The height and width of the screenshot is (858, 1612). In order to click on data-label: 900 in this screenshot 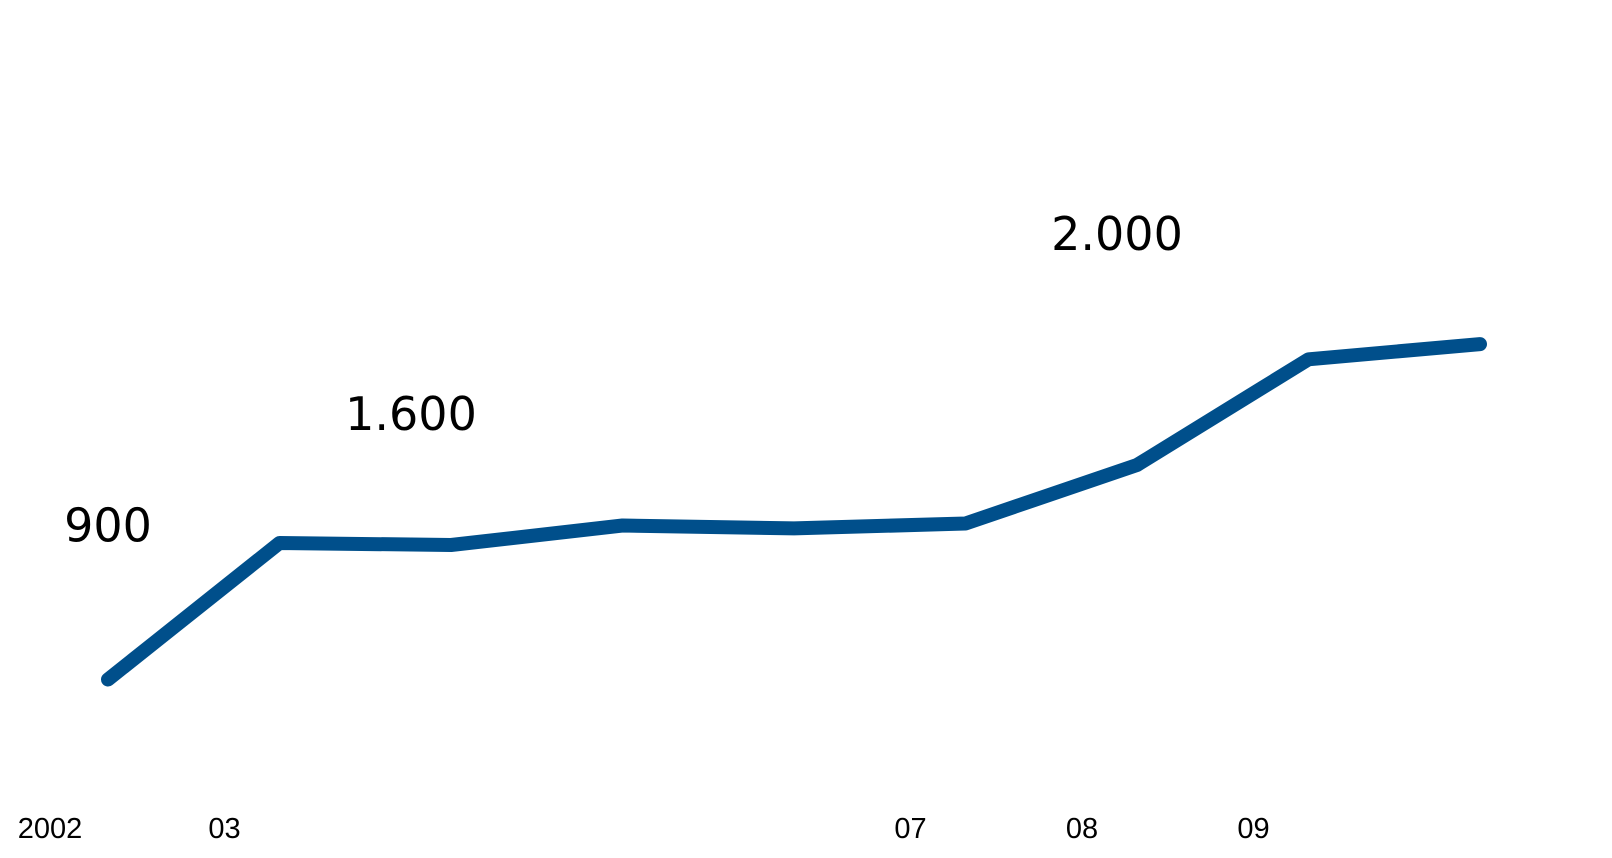, I will do `click(108, 526)`.